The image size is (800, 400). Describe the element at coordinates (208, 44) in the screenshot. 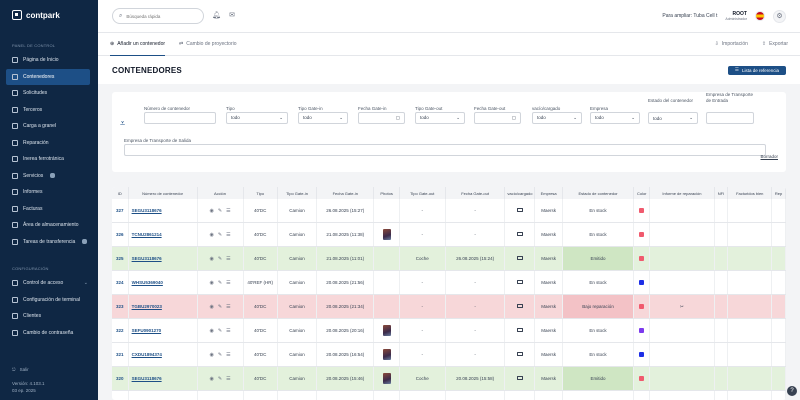

I see `tab-project: ⇄ Cambio de proyectorio` at that location.